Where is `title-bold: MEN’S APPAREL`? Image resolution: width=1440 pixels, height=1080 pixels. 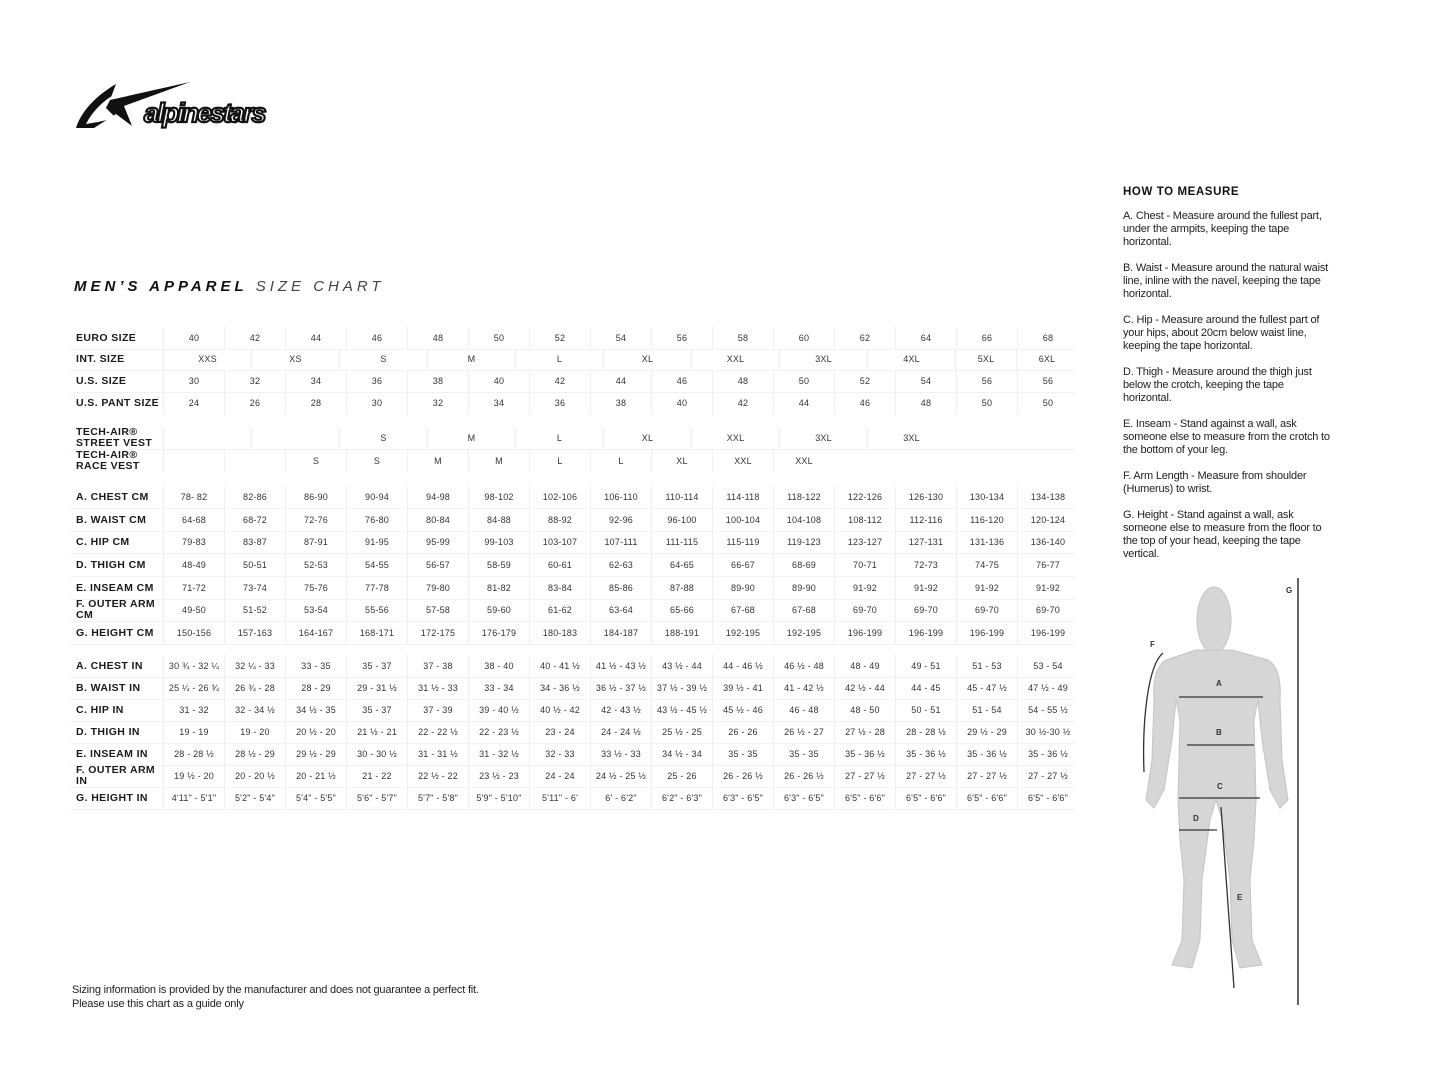
title-bold: MEN’S APPAREL is located at coordinates (161, 286).